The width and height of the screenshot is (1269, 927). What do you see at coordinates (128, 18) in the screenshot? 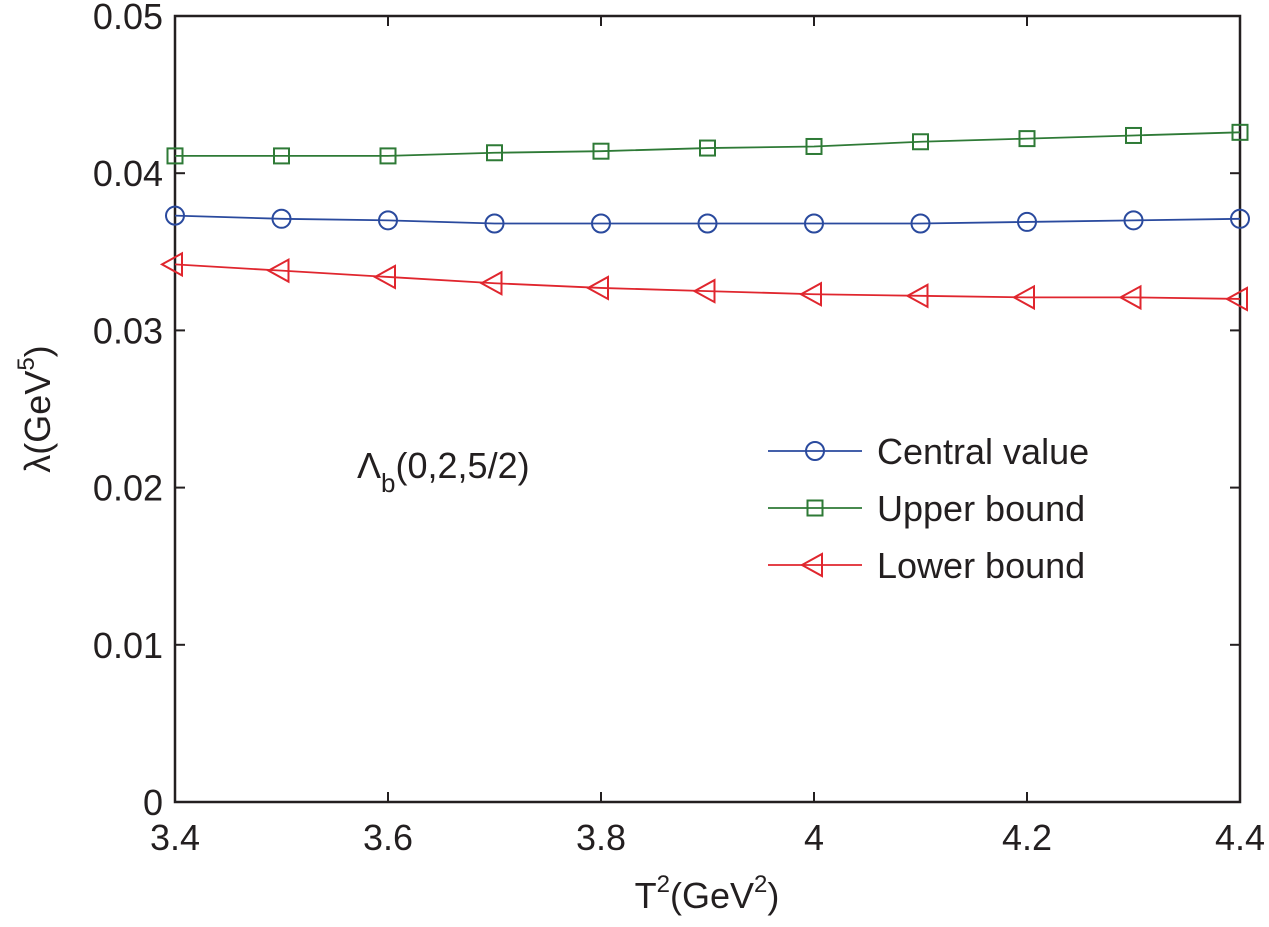
I see `y-tick-label: 0.05` at bounding box center [128, 18].